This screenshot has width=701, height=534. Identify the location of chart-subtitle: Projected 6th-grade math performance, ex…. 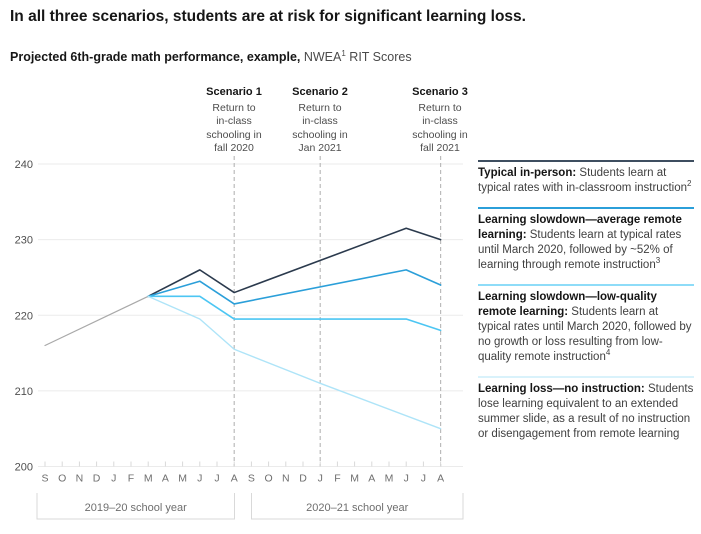
(290, 56).